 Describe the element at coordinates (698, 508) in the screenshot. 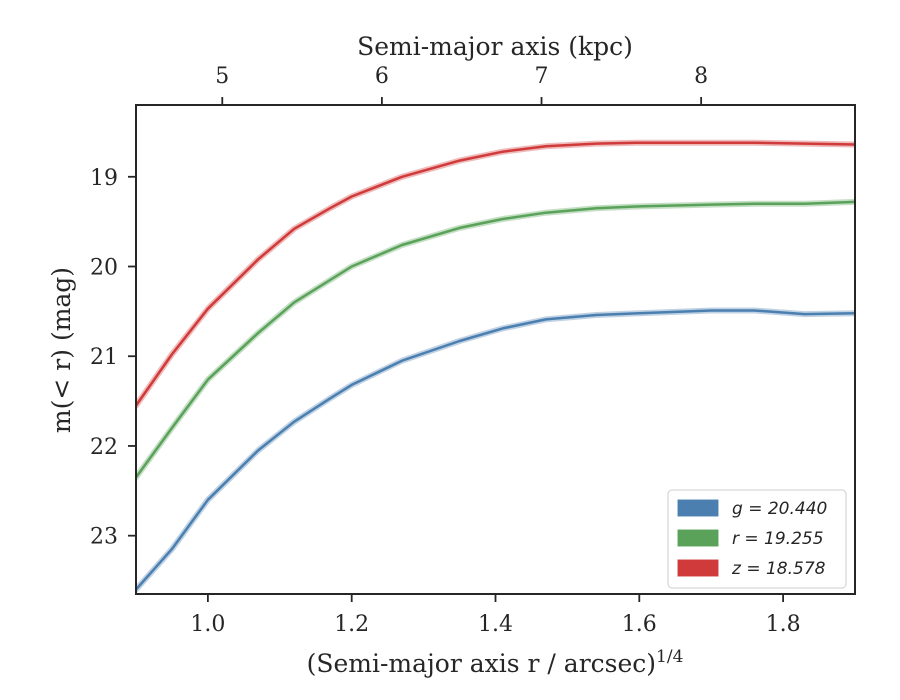

I see `legend-swatch-g` at that location.